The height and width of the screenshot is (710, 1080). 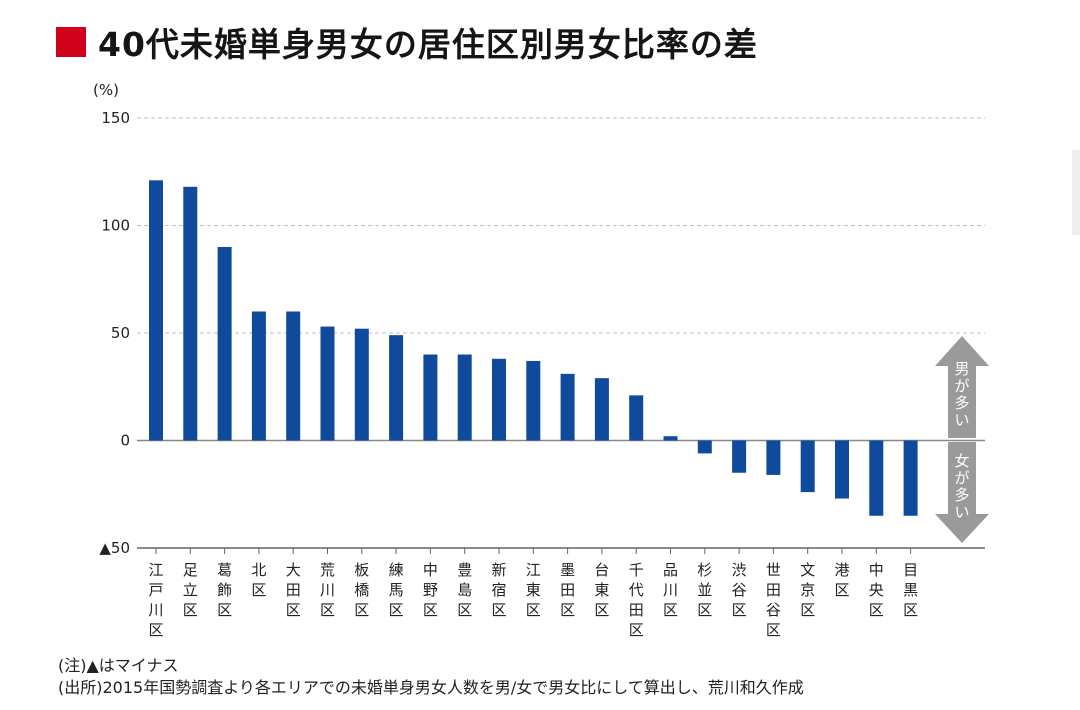 I want to click on x-tick-label: 豊島区, so click(x=464, y=590).